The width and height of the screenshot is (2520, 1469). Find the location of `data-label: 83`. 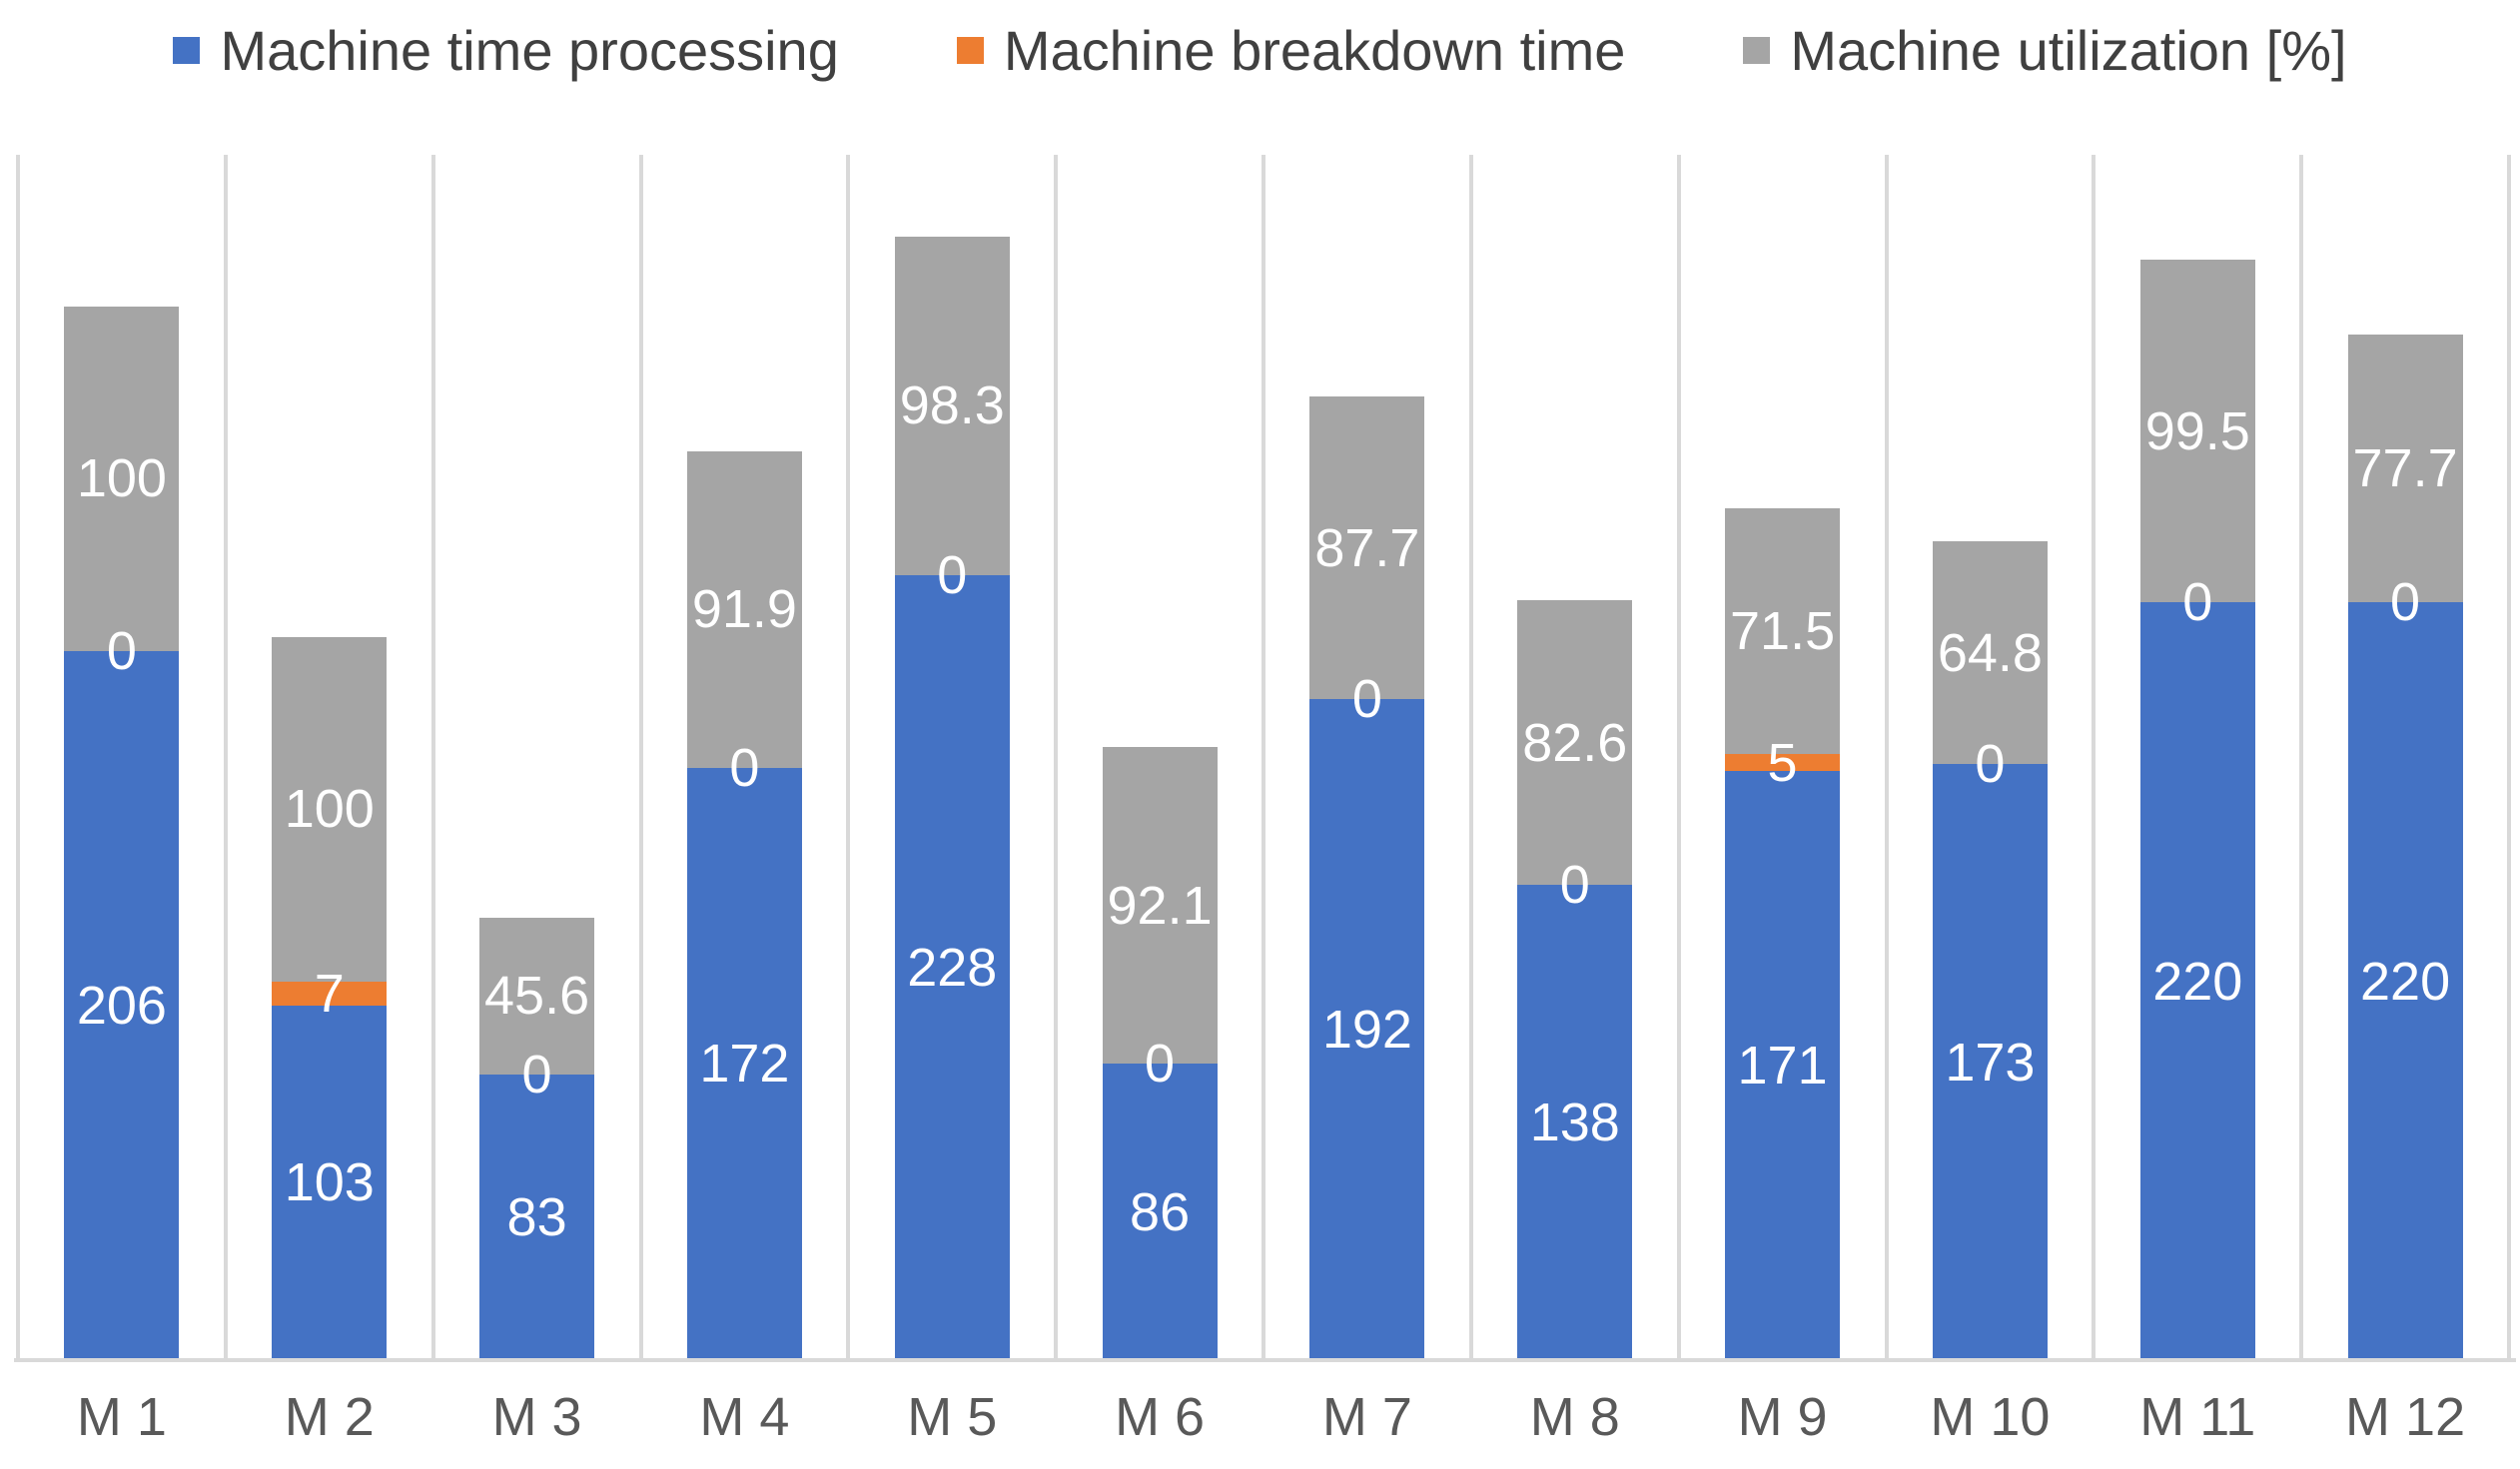

data-label: 83 is located at coordinates (536, 1217).